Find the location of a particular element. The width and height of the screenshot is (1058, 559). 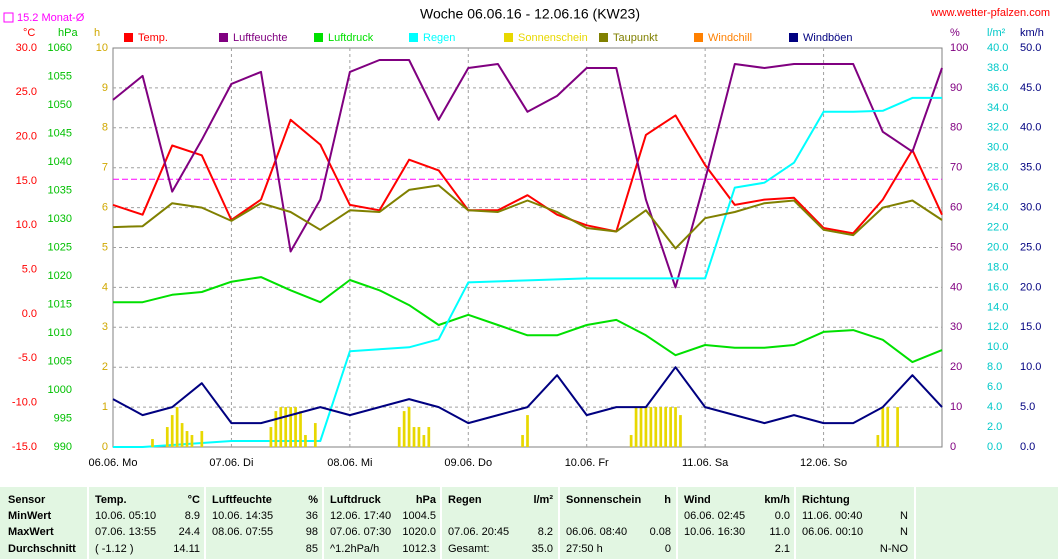

y-tick-label: 25.0 is located at coordinates (1030, 247).